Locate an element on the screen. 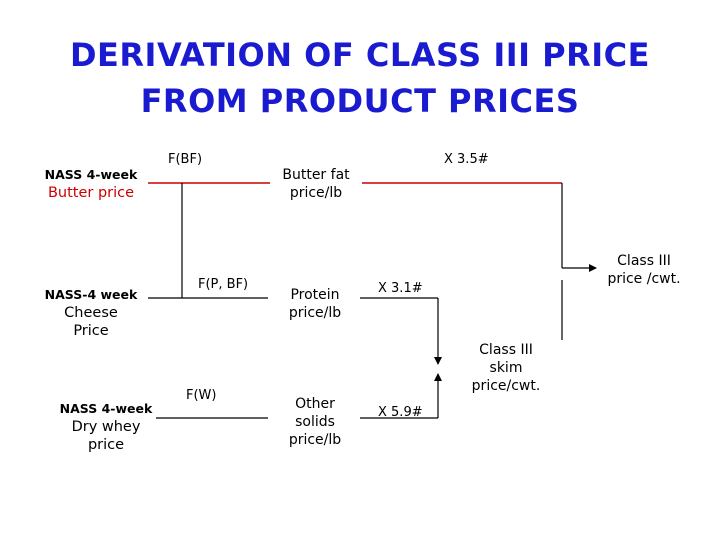  component-other-solids-price: Other solids price/lb is located at coordinates (315, 422).